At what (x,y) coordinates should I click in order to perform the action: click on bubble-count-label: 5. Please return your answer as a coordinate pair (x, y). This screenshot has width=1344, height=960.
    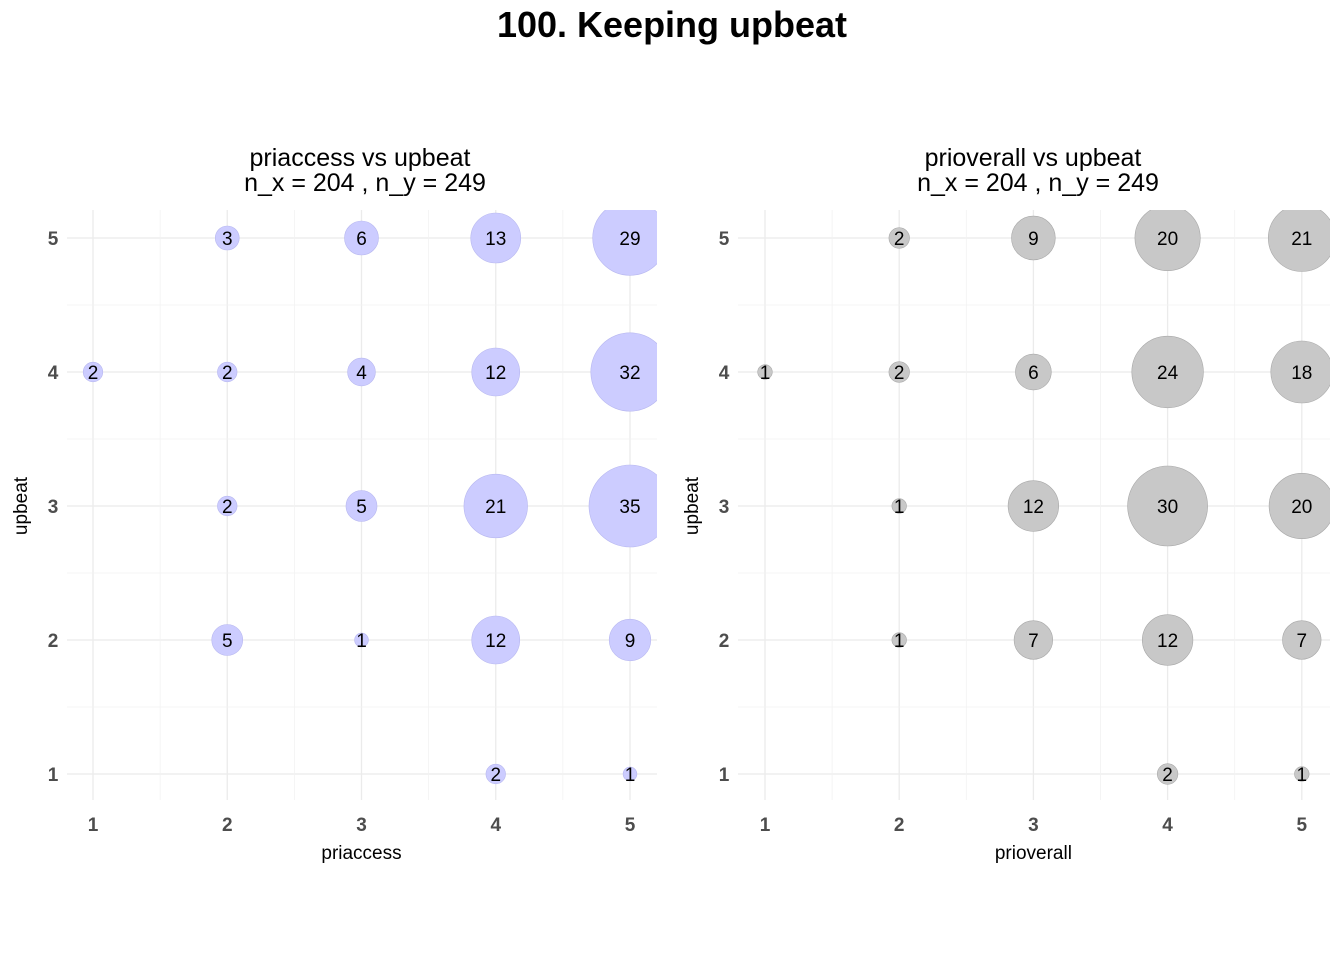
    Looking at the image, I should click on (361, 507).